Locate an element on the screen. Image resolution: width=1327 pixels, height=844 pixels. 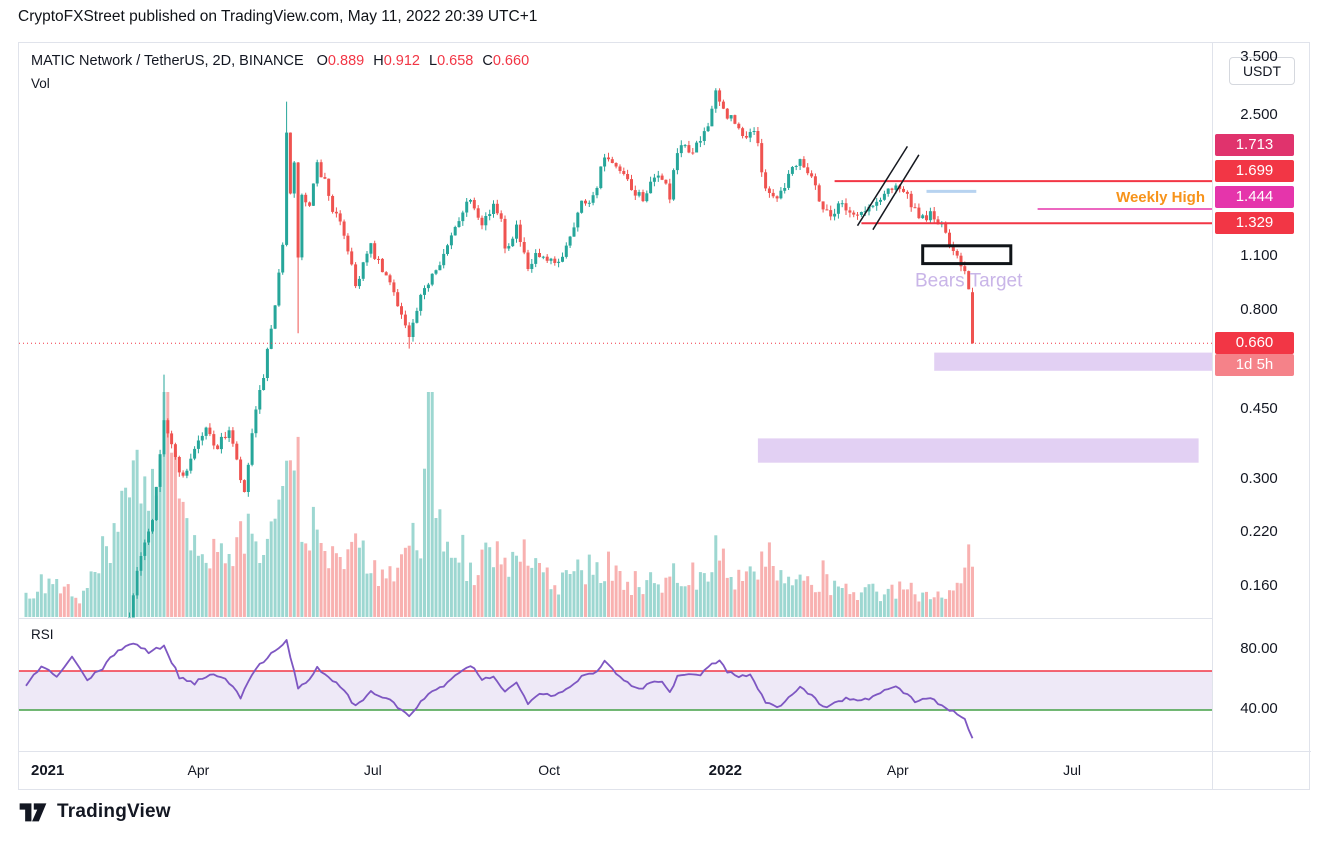
low-label: L is located at coordinates (433, 61).